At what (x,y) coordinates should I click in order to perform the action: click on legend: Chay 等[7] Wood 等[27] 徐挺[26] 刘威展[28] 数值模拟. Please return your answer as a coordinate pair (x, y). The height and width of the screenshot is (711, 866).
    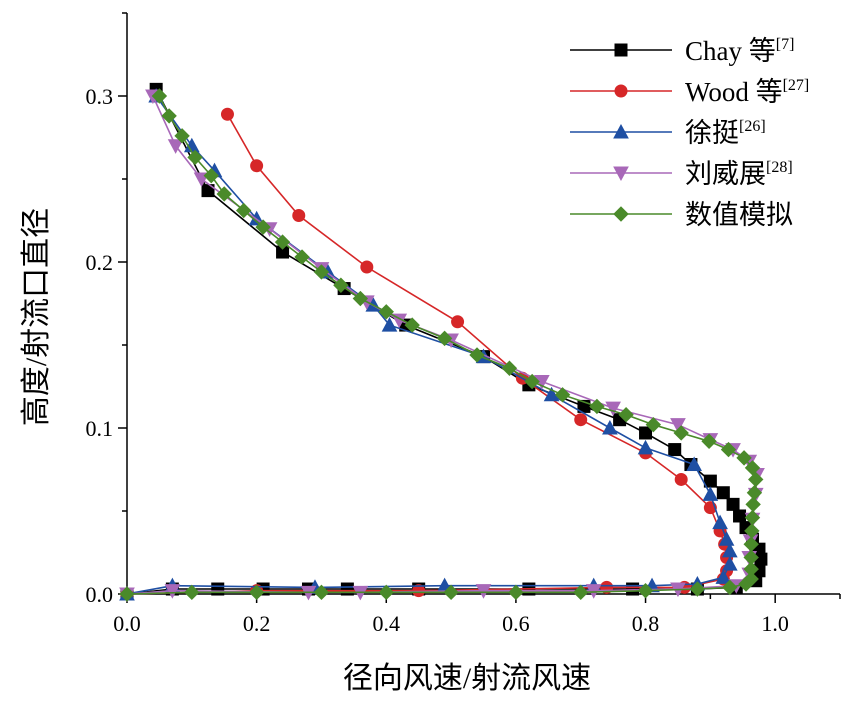
    Looking at the image, I should click on (689, 133).